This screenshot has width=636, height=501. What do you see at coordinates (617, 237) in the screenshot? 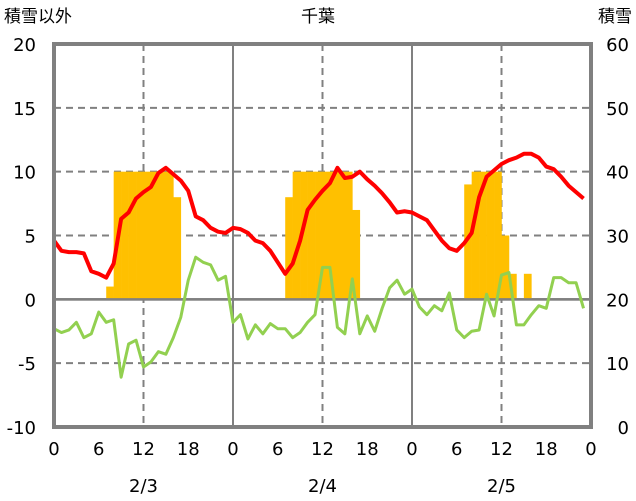
I see `right-tick-label: 30` at bounding box center [617, 237].